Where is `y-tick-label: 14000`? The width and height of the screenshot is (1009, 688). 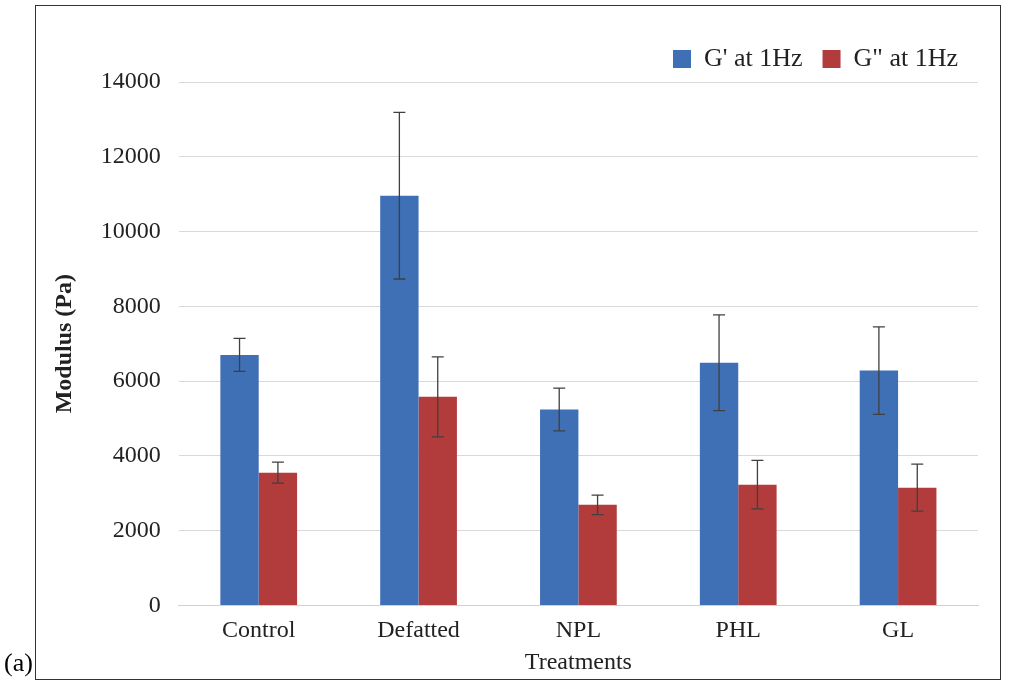
y-tick-label: 14000 is located at coordinates (130, 80).